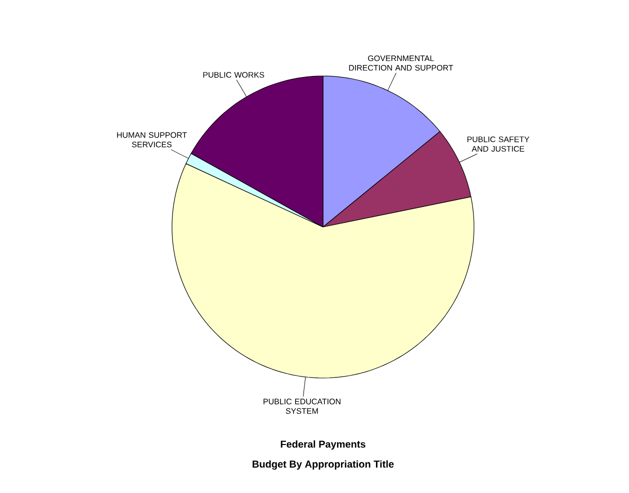 This screenshot has width=629, height=493. Describe the element at coordinates (498, 144) in the screenshot. I see `slice-label: PUBLIC SAFETY AND JUSTICE` at that location.